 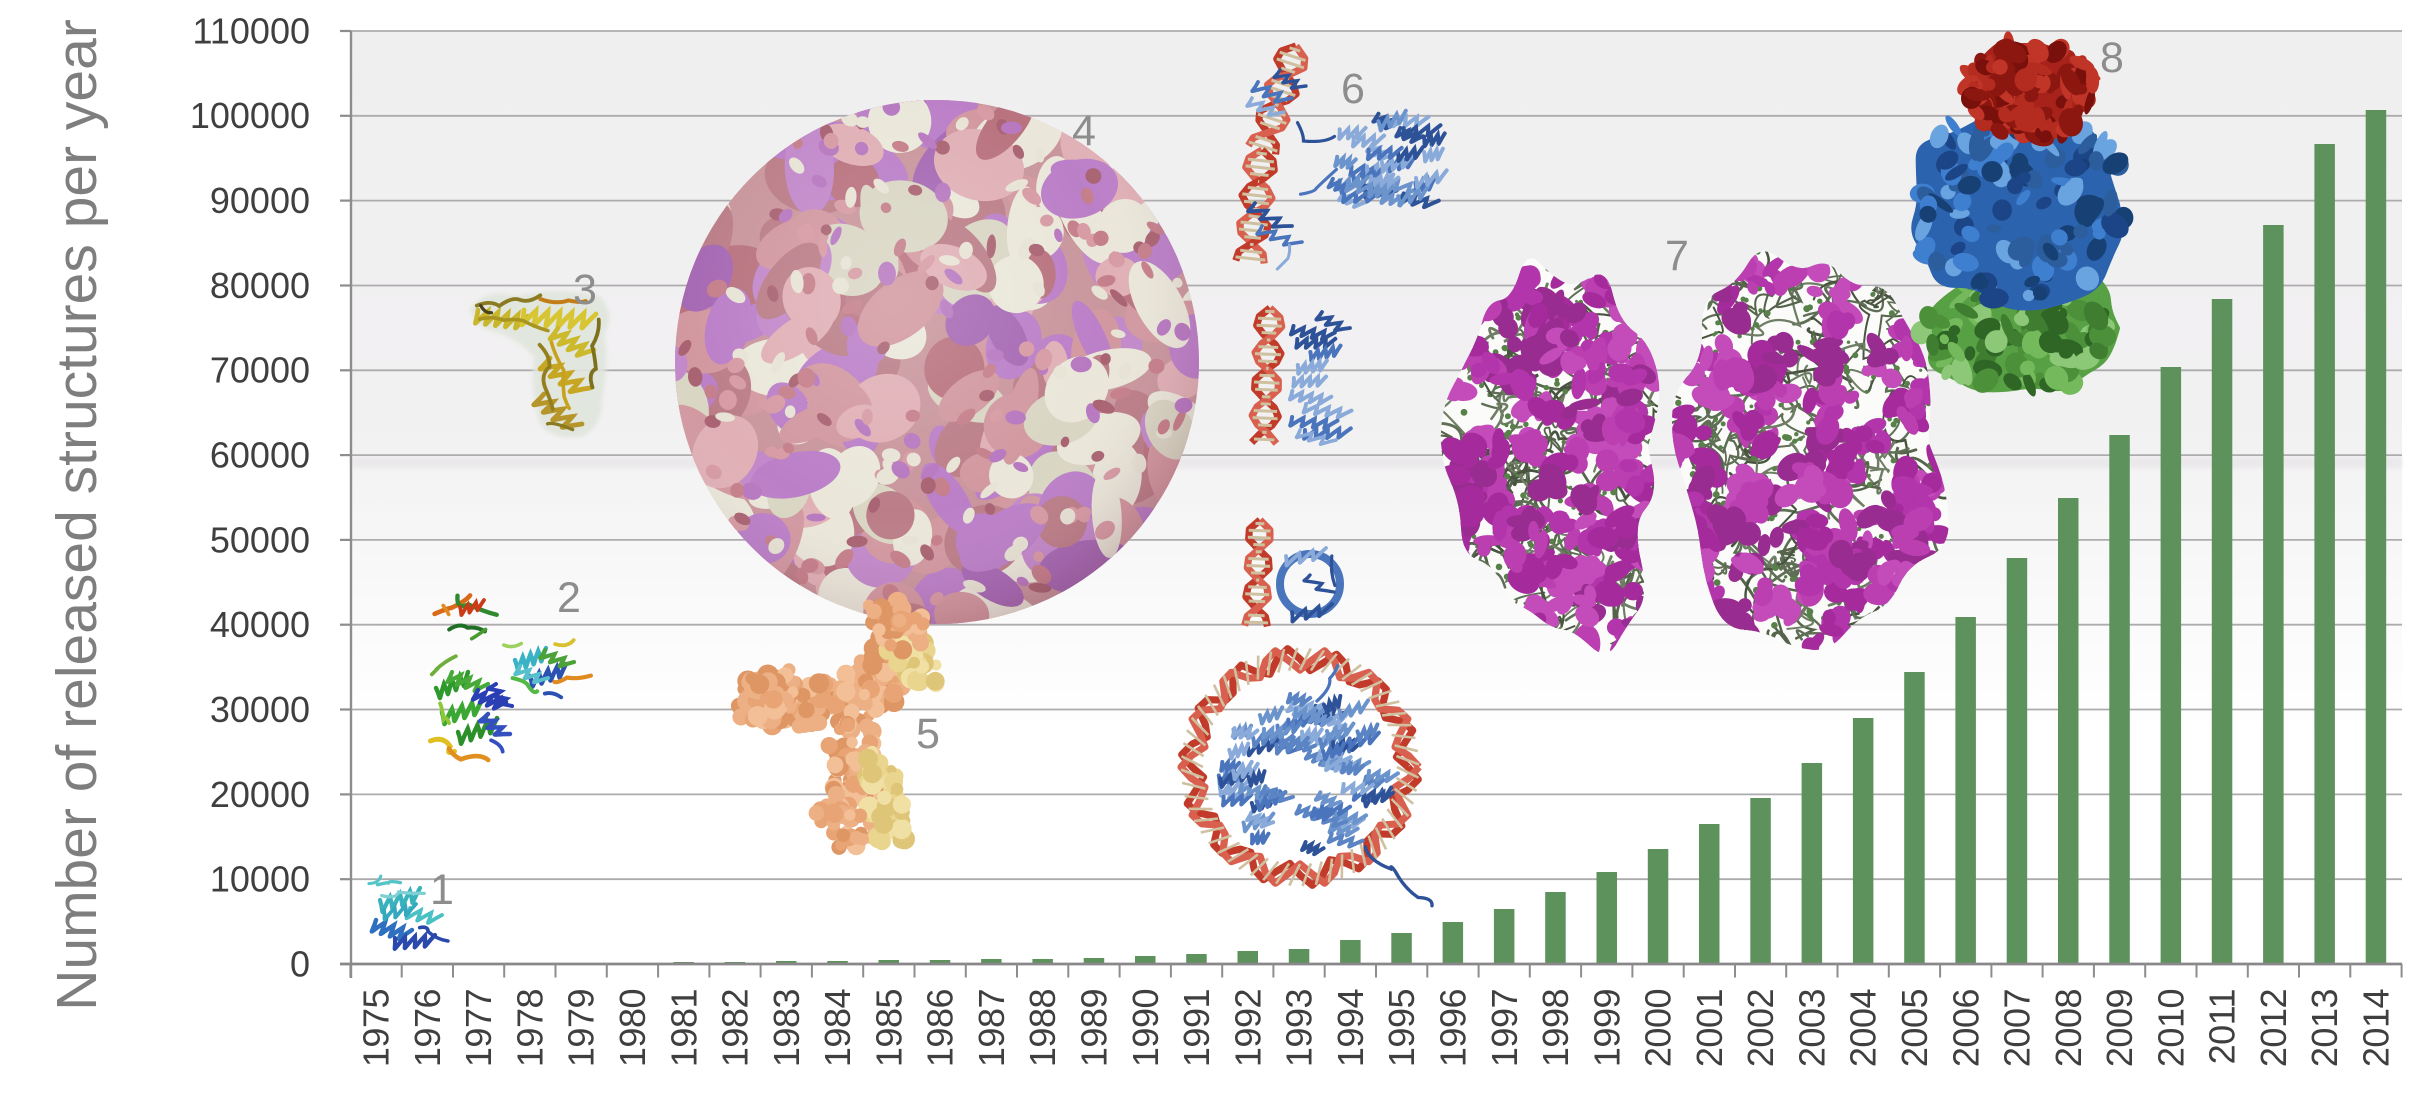 I want to click on svg-text: 1982, so click(x=735, y=1028).